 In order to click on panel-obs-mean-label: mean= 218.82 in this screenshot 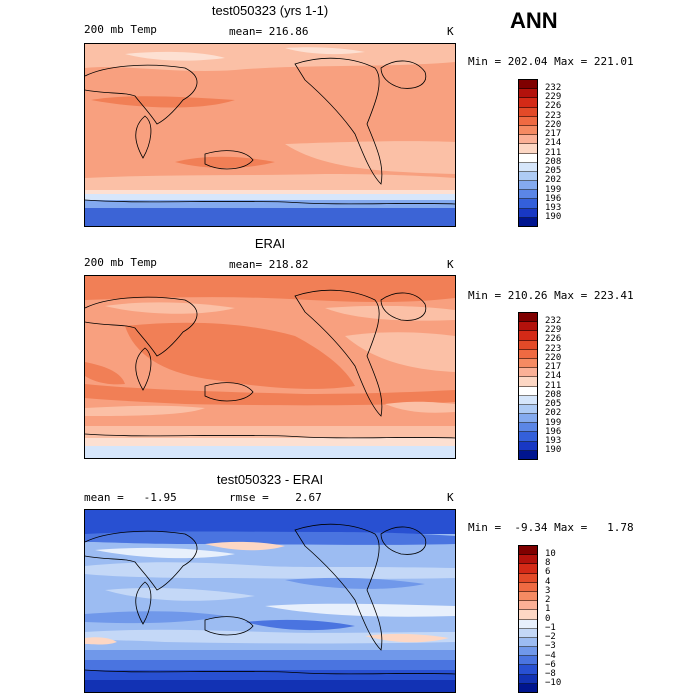, I will do `click(269, 264)`.